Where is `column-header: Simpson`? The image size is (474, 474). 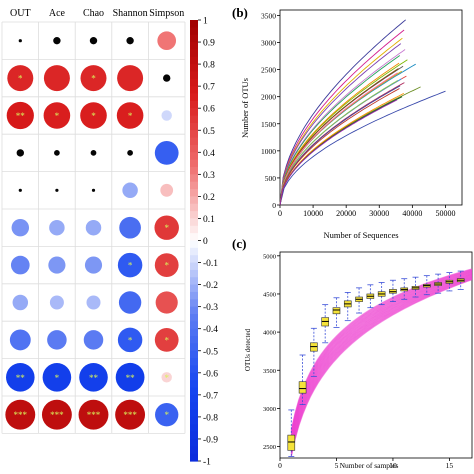 column-header: Simpson is located at coordinates (166, 13).